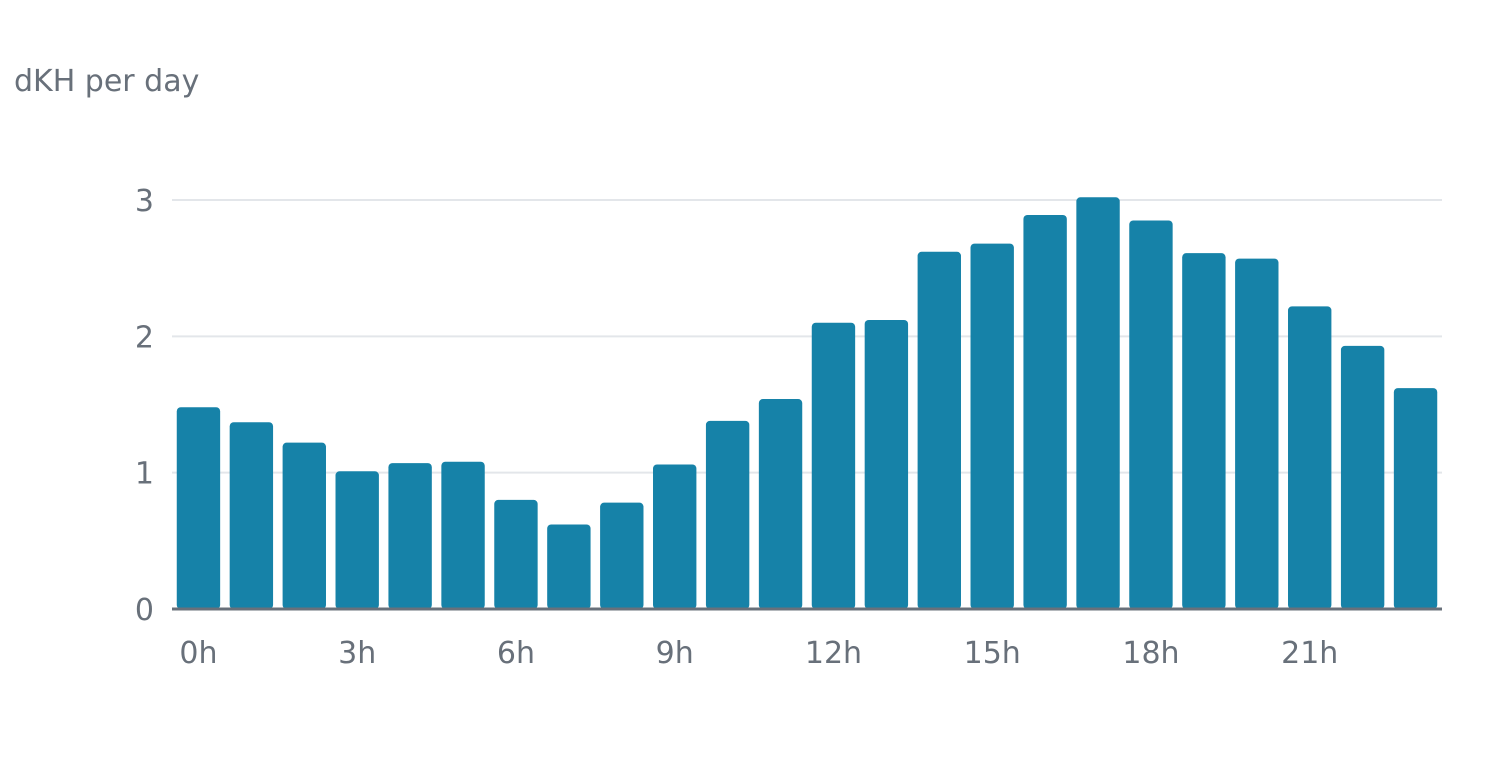 The width and height of the screenshot is (1500, 764). What do you see at coordinates (622, 555) in the screenshot?
I see `bar-8h` at bounding box center [622, 555].